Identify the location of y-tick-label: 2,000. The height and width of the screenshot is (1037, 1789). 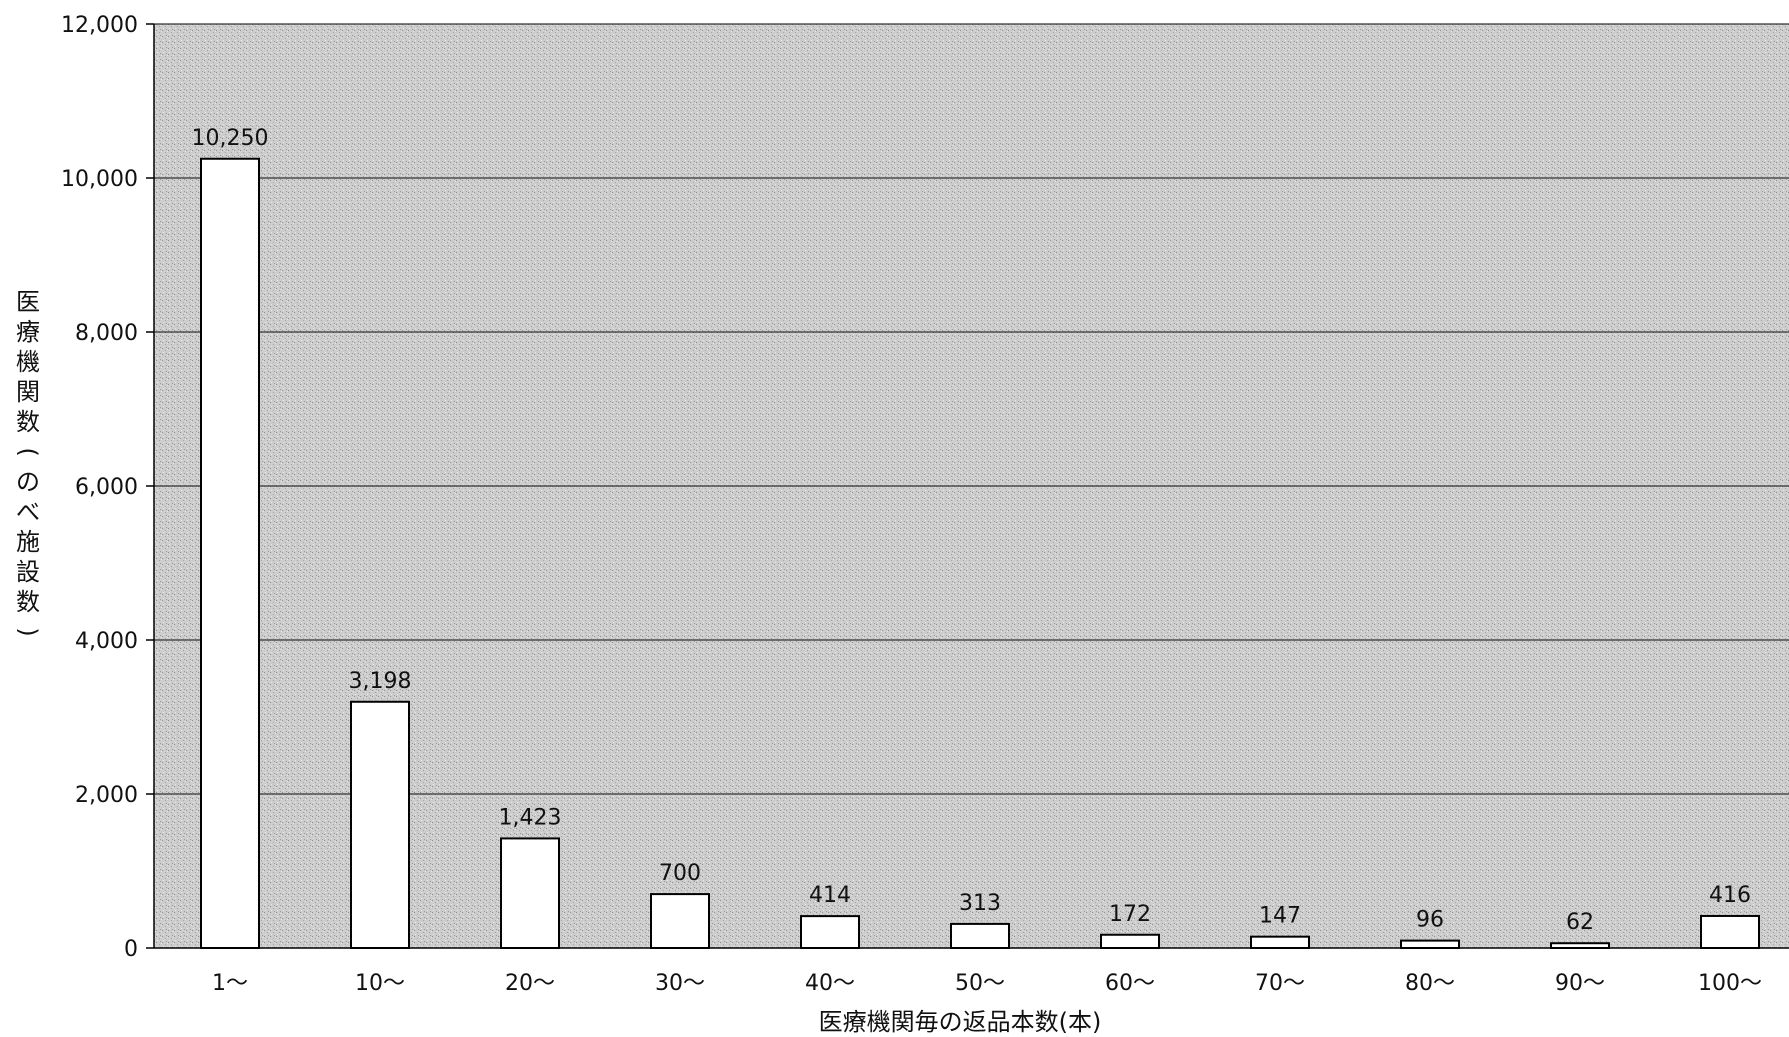
(106, 795).